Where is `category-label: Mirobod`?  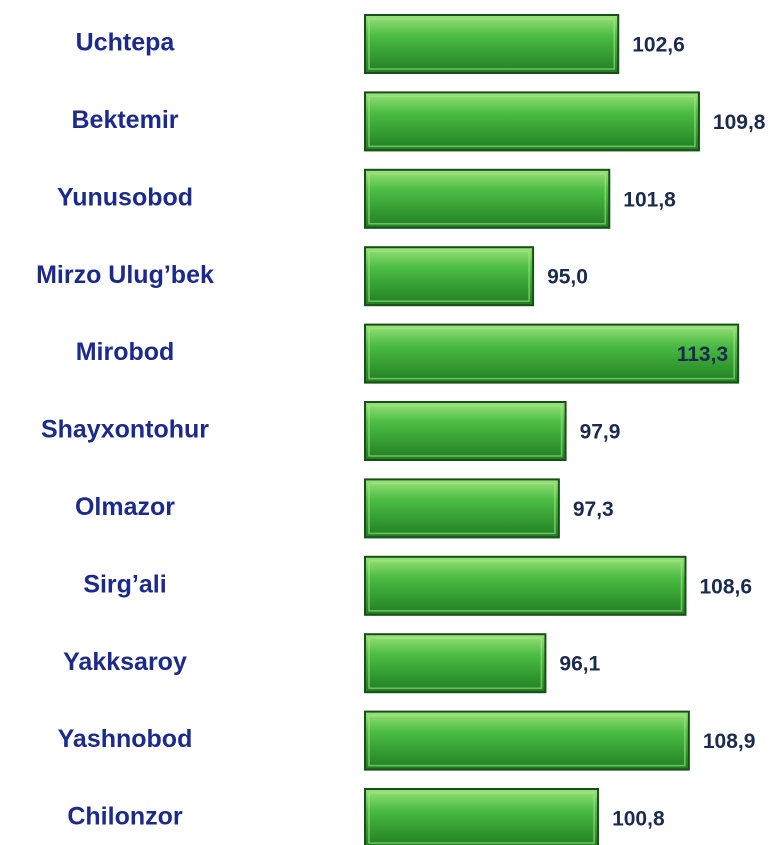
category-label: Mirobod is located at coordinates (125, 352).